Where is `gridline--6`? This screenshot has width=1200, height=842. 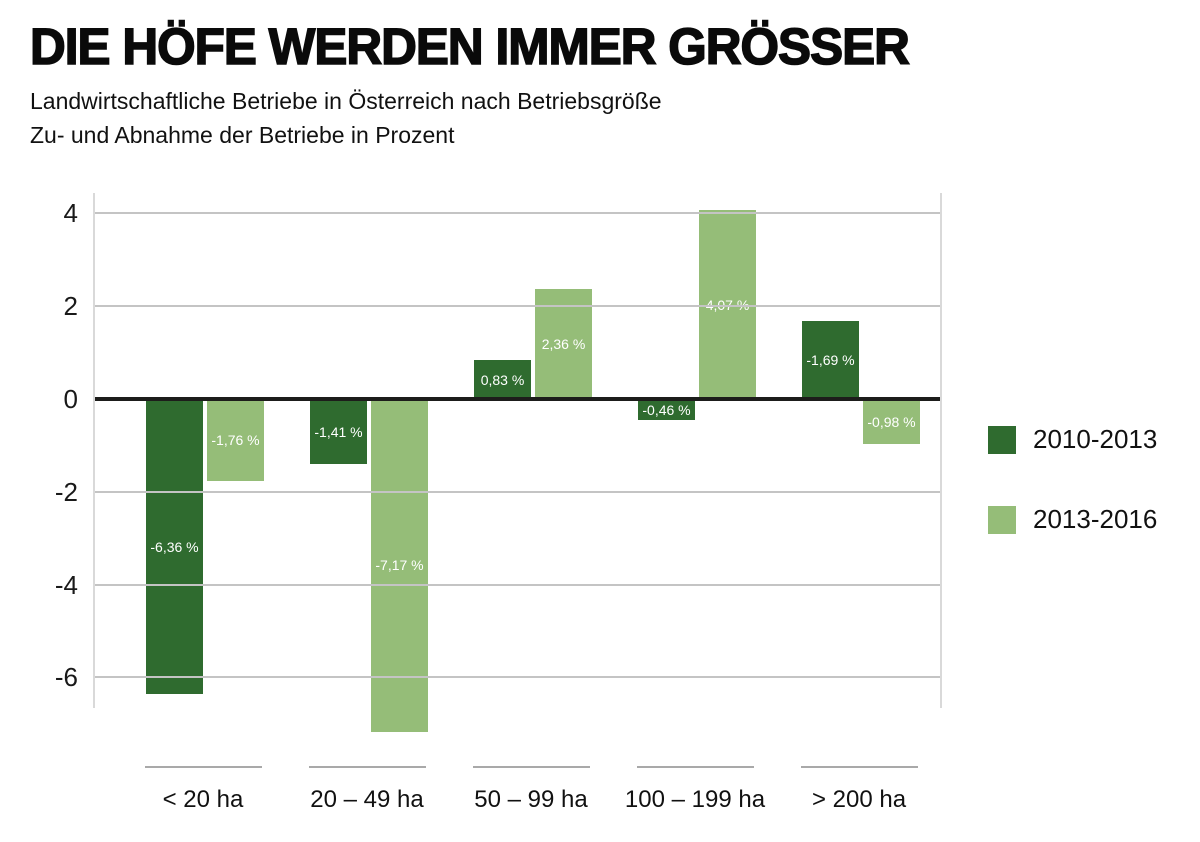
gridline--6 is located at coordinates (517, 677).